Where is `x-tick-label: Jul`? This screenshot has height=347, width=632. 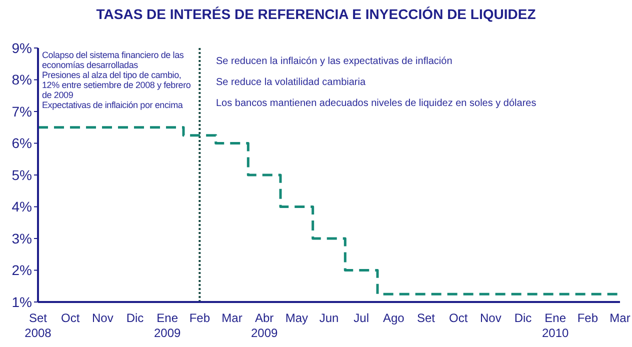
x-tick-label: Jul is located at coordinates (362, 318).